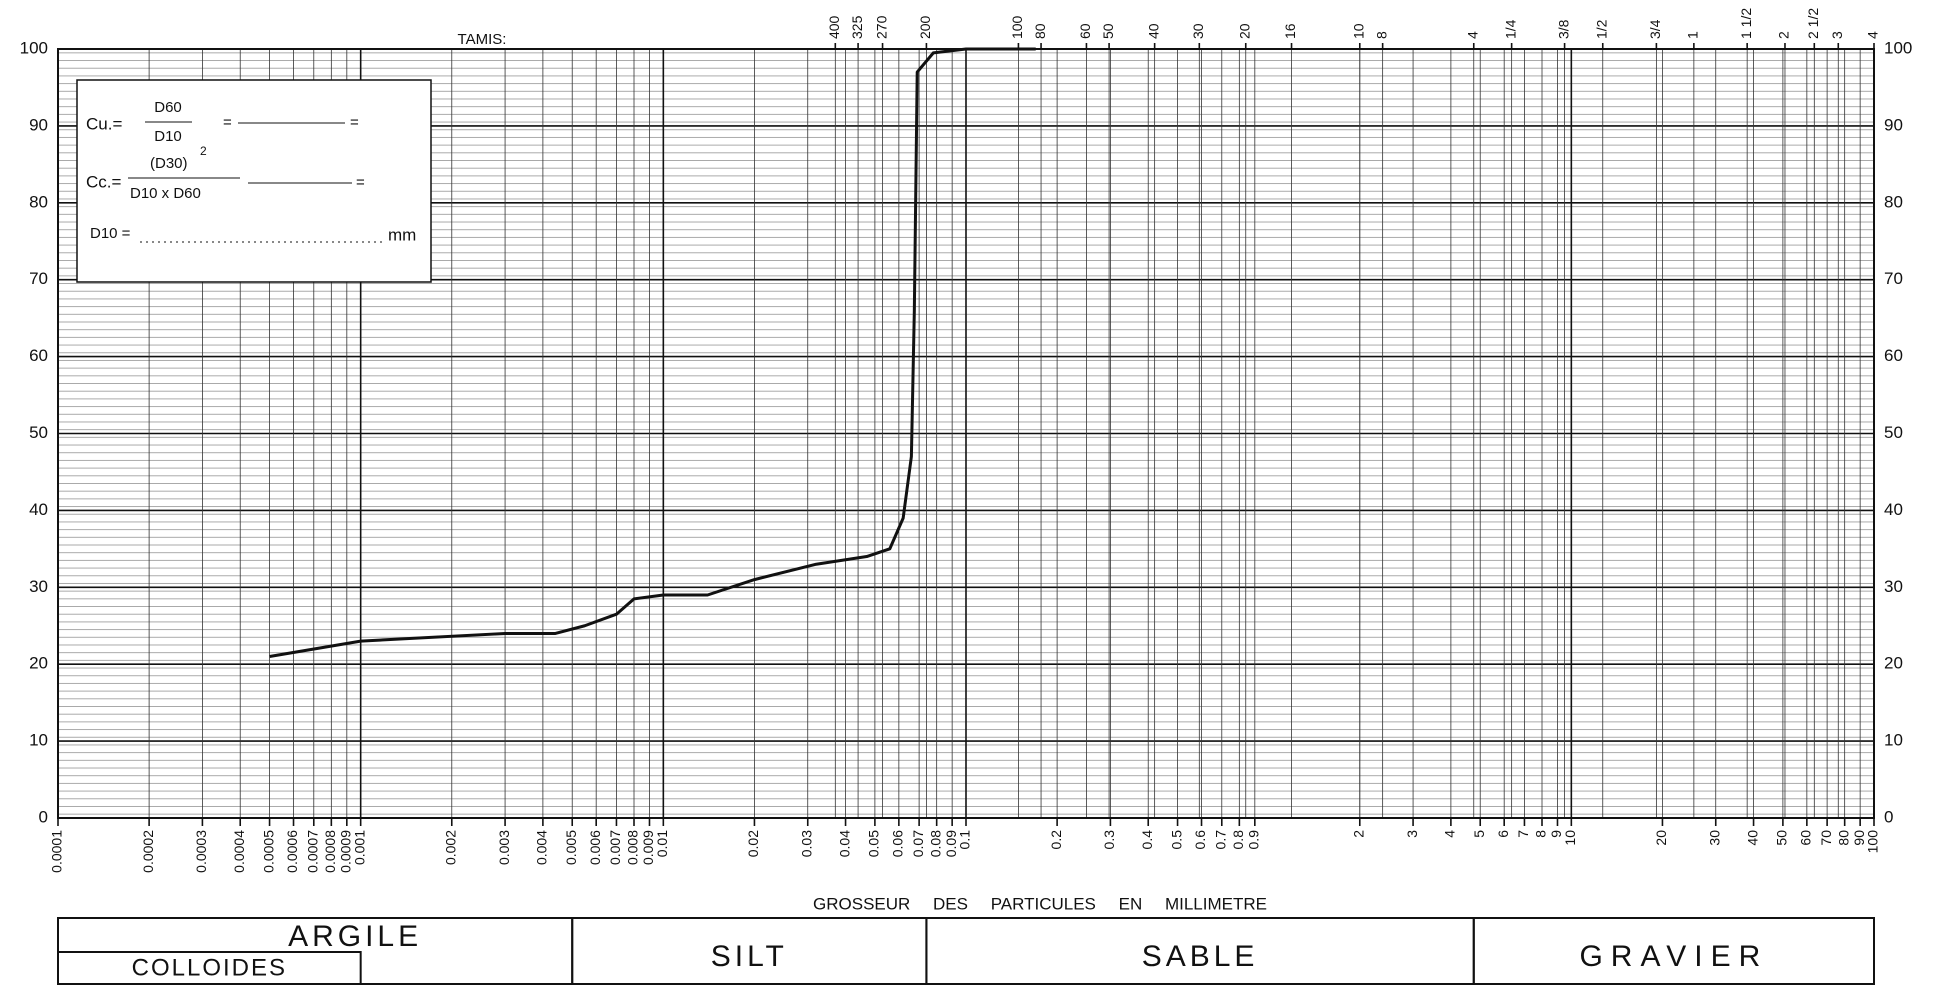 Image resolution: width=1940 pixels, height=986 pixels. Describe the element at coordinates (1244, 31) in the screenshot. I see `x2-tick-label: 20` at that location.